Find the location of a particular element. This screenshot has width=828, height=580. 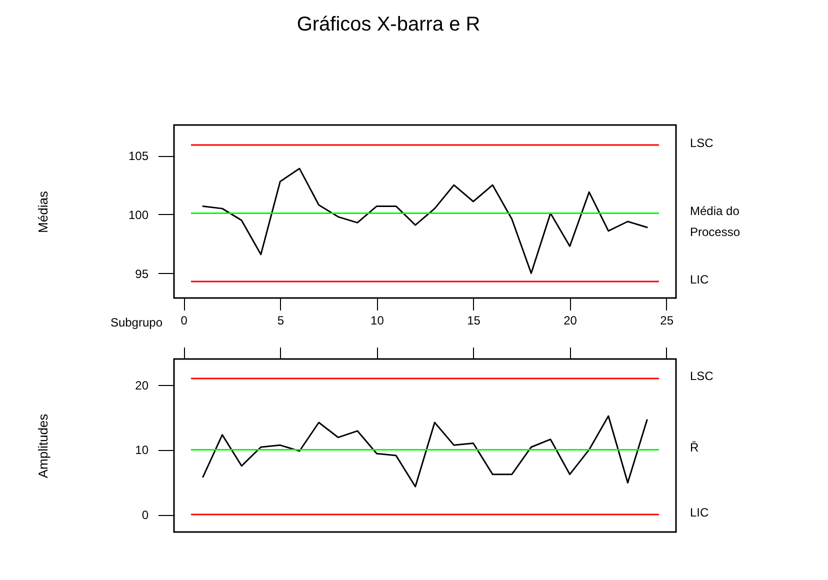

y-axis-title: Amplitudes is located at coordinates (43, 445).